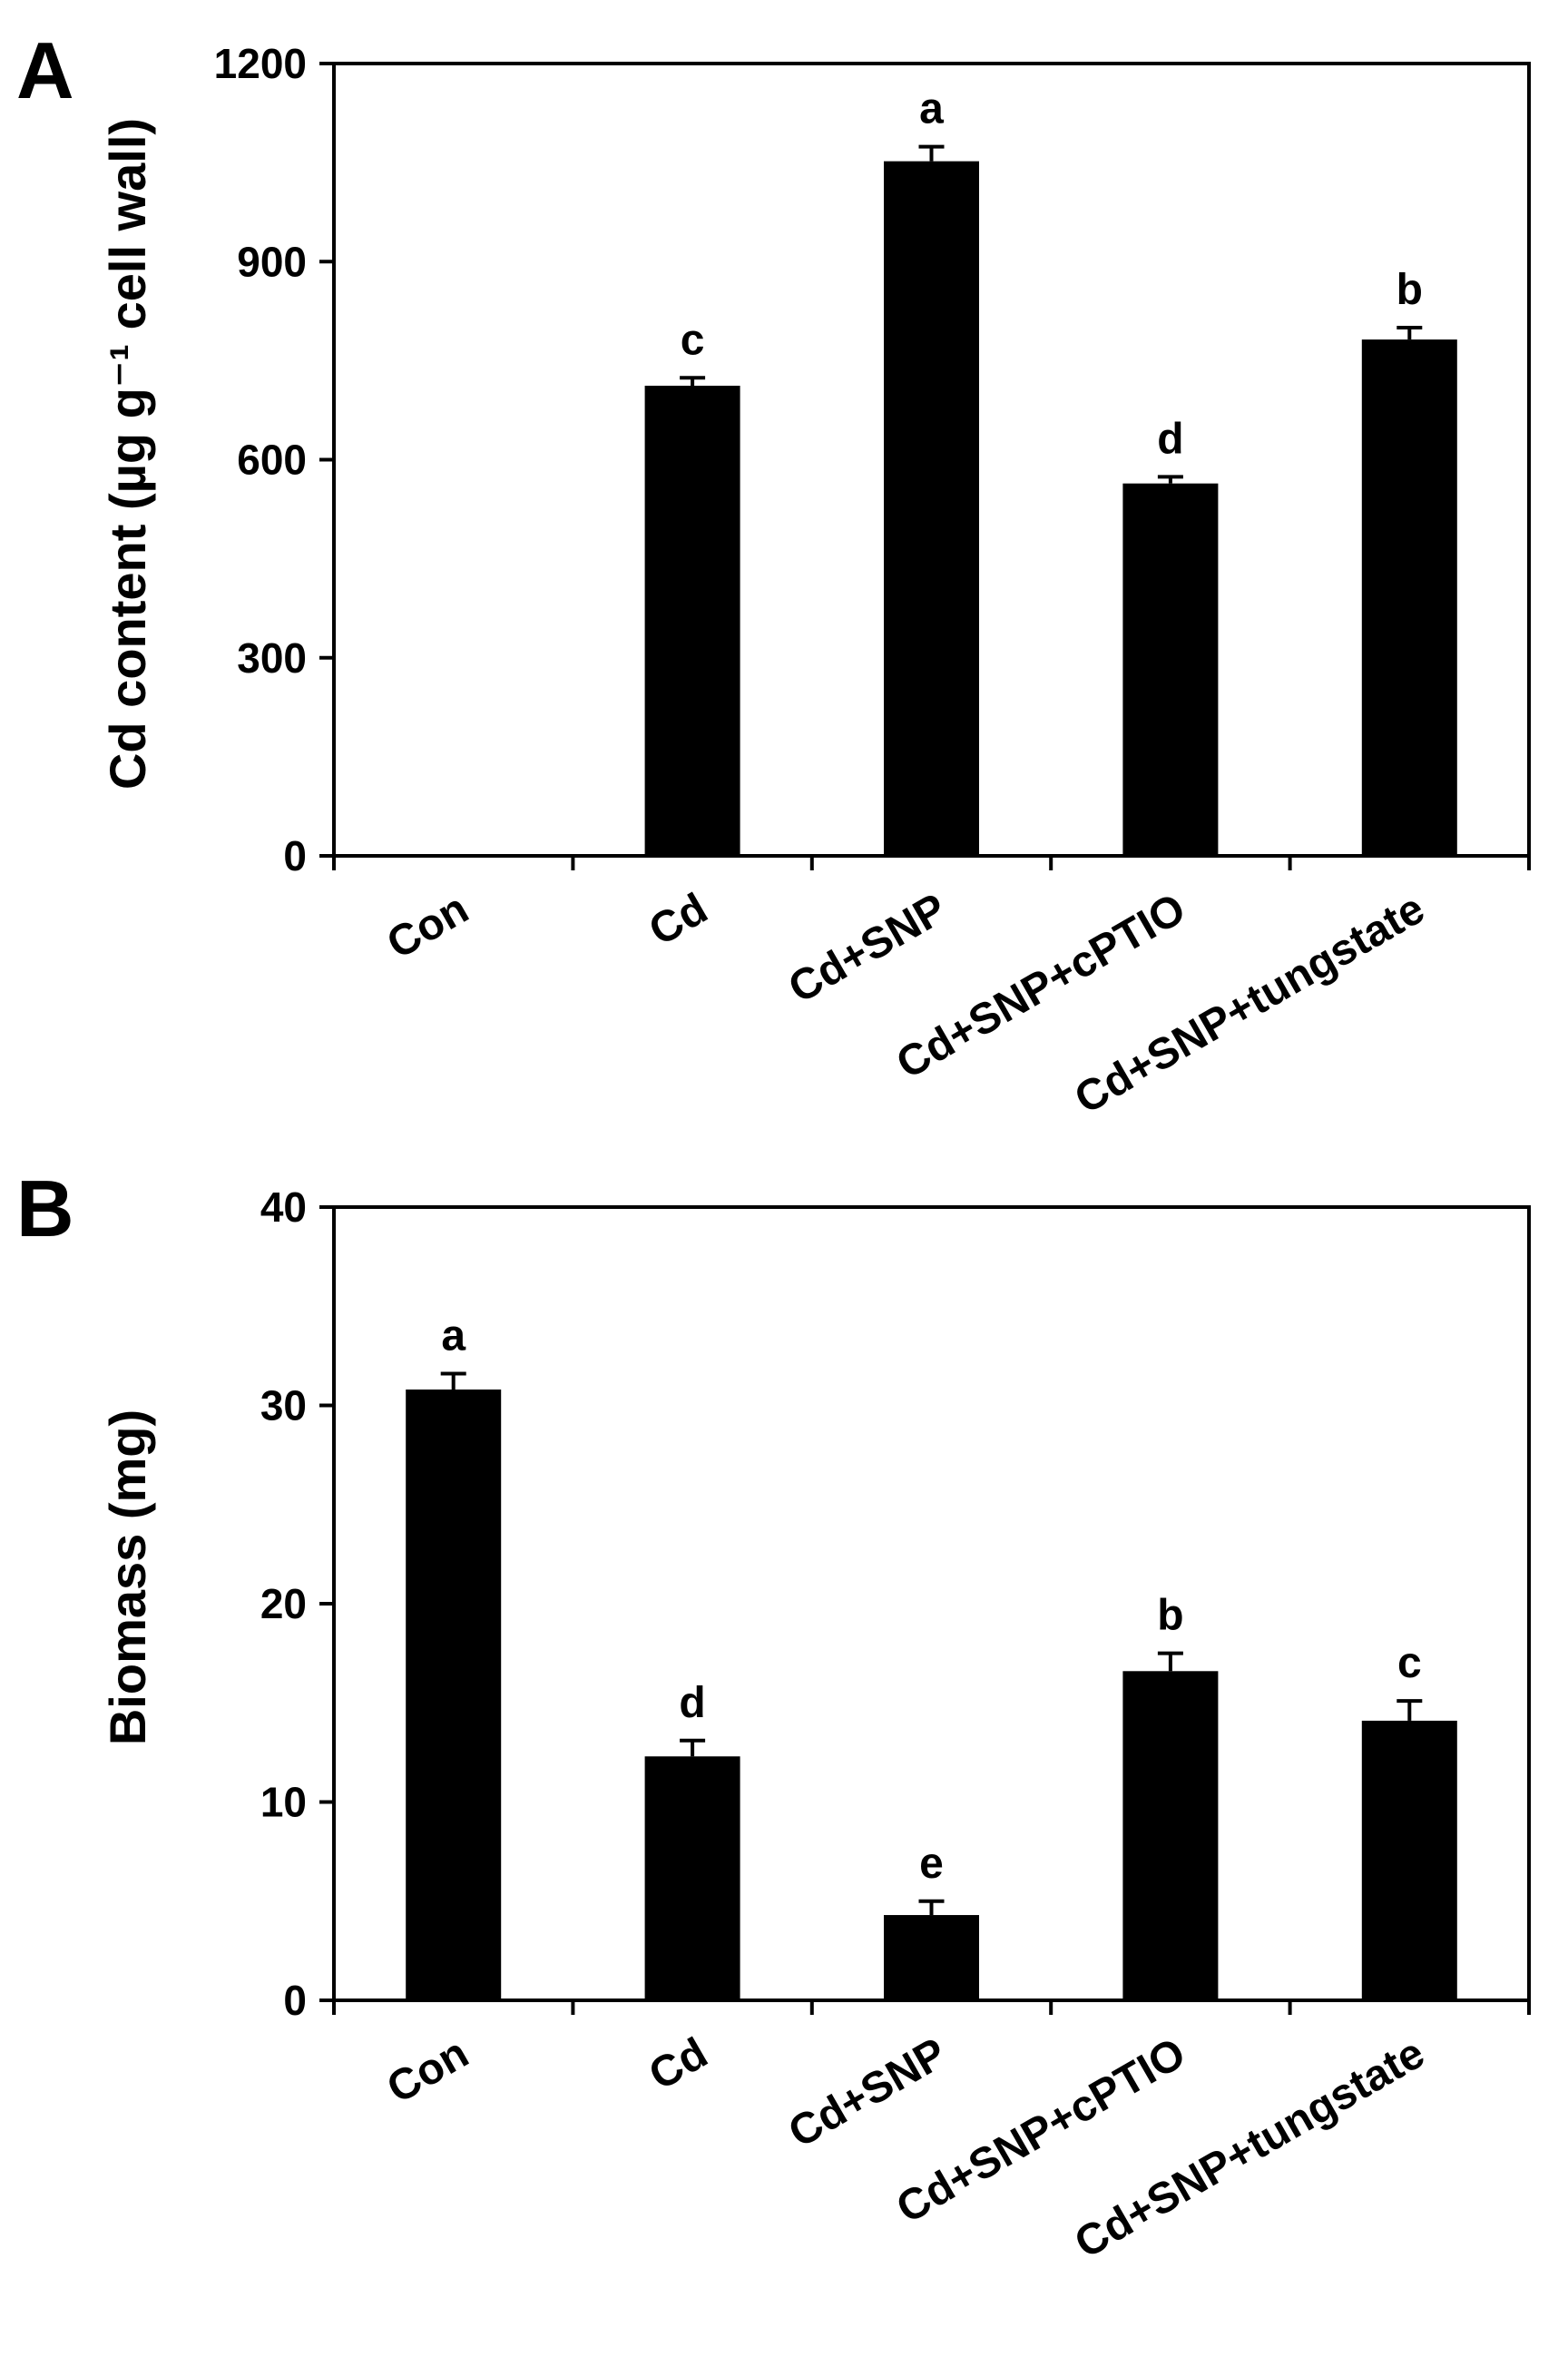  I want to click on y-tick-label-b-30: 30, so click(283, 1405).